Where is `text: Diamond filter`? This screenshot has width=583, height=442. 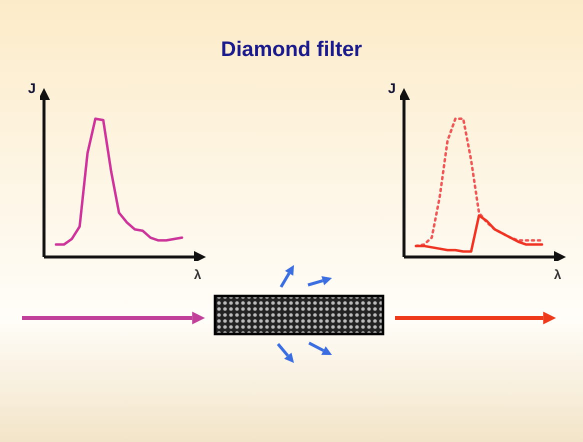 text: Diamond filter is located at coordinates (291, 49).